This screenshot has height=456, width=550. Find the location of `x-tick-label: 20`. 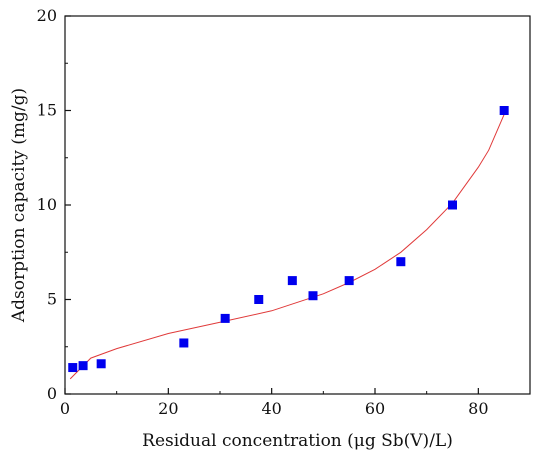

x-tick-label: 20 is located at coordinates (168, 408).